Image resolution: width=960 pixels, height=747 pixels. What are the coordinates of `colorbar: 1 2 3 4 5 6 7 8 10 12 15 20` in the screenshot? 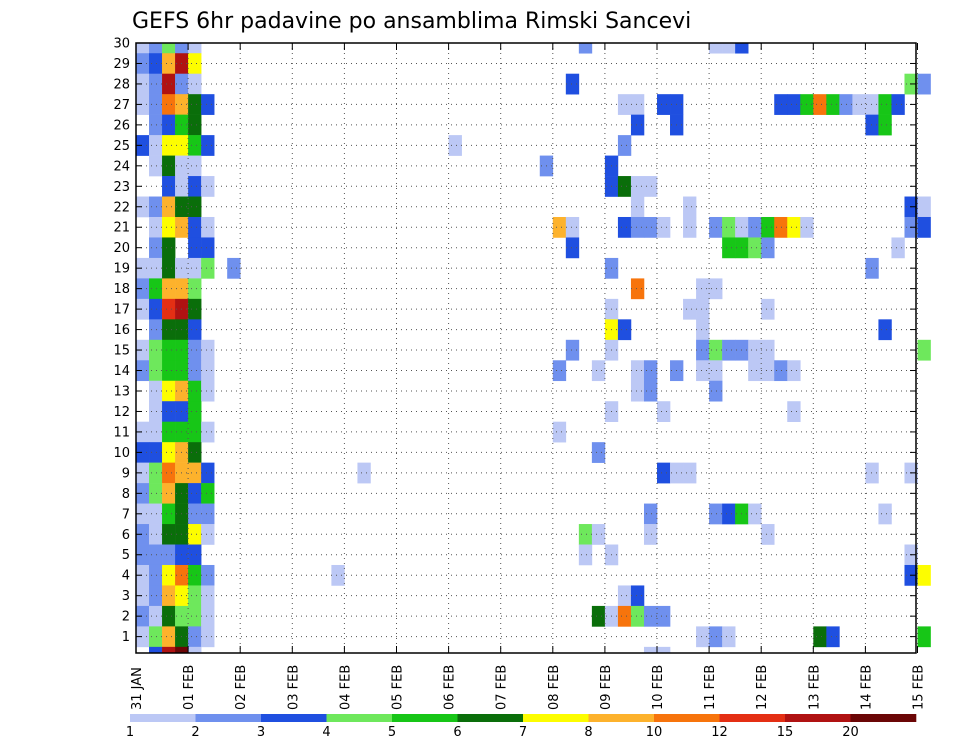 It's located at (521, 727).